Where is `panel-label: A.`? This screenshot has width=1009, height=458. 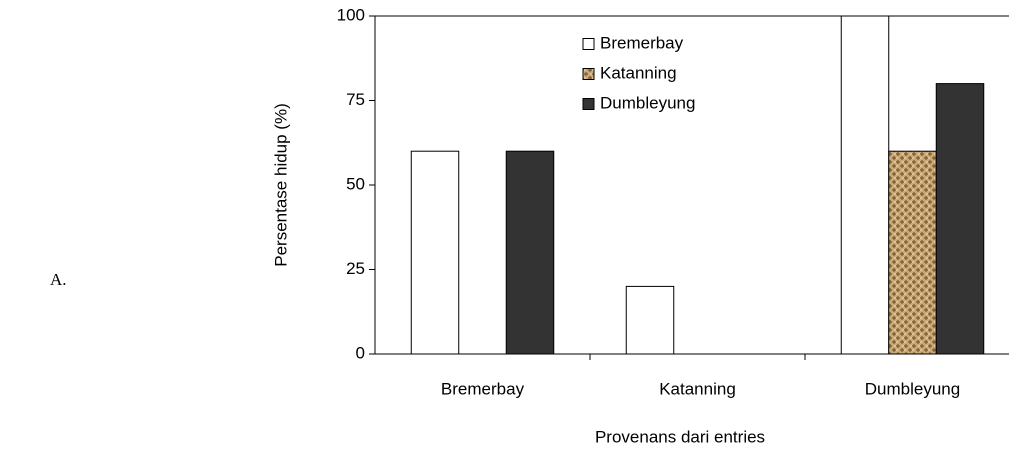
panel-label: A. is located at coordinates (58, 279).